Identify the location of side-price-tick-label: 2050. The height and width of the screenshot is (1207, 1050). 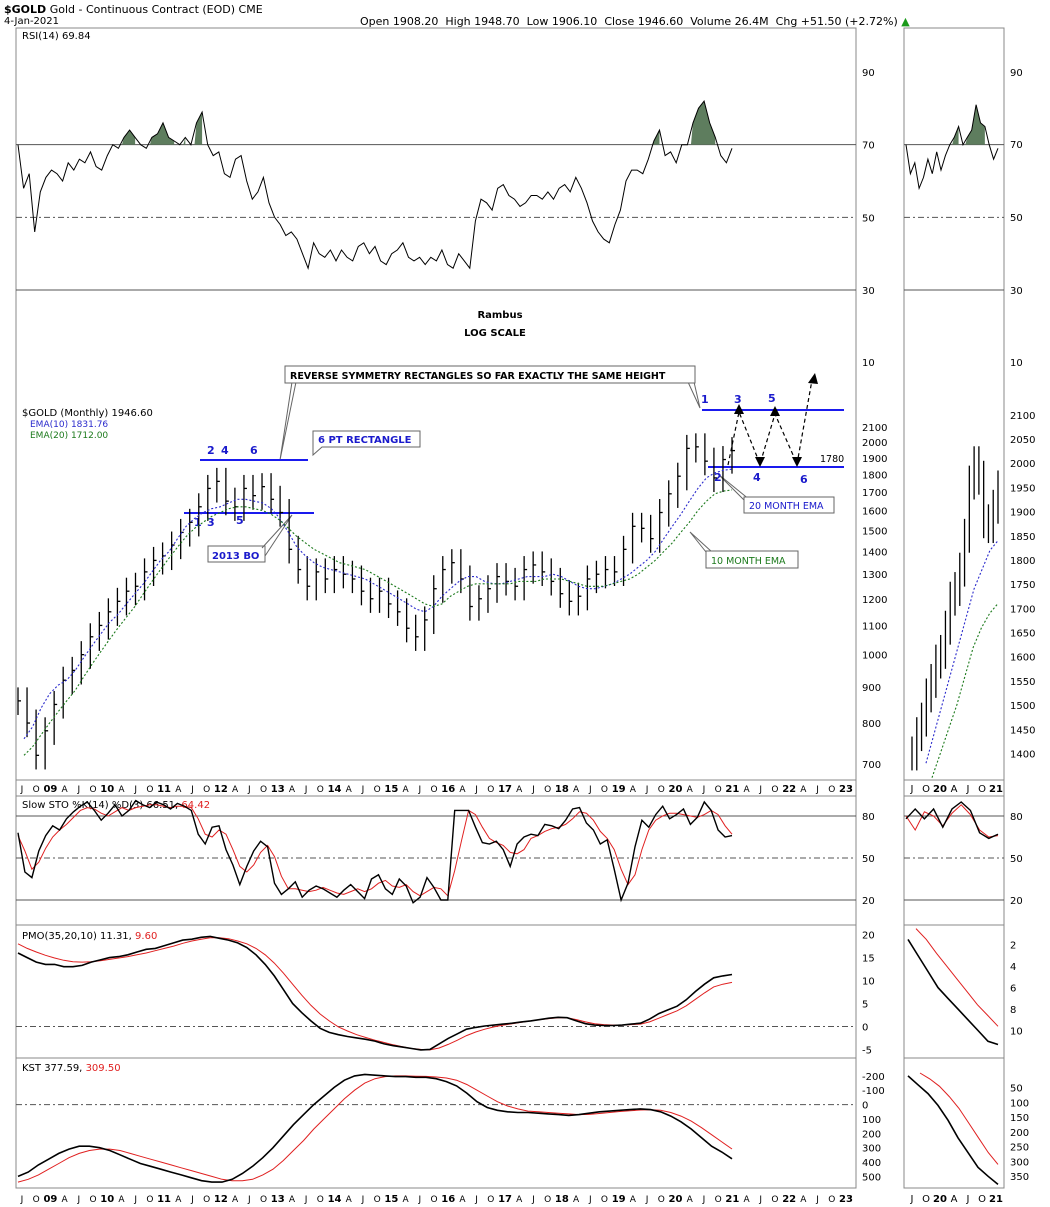
(1022, 440).